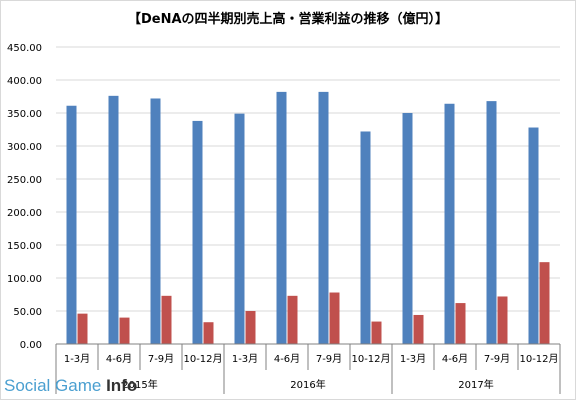  What do you see at coordinates (24, 48) in the screenshot?
I see `y-tick-label: 450.00` at bounding box center [24, 48].